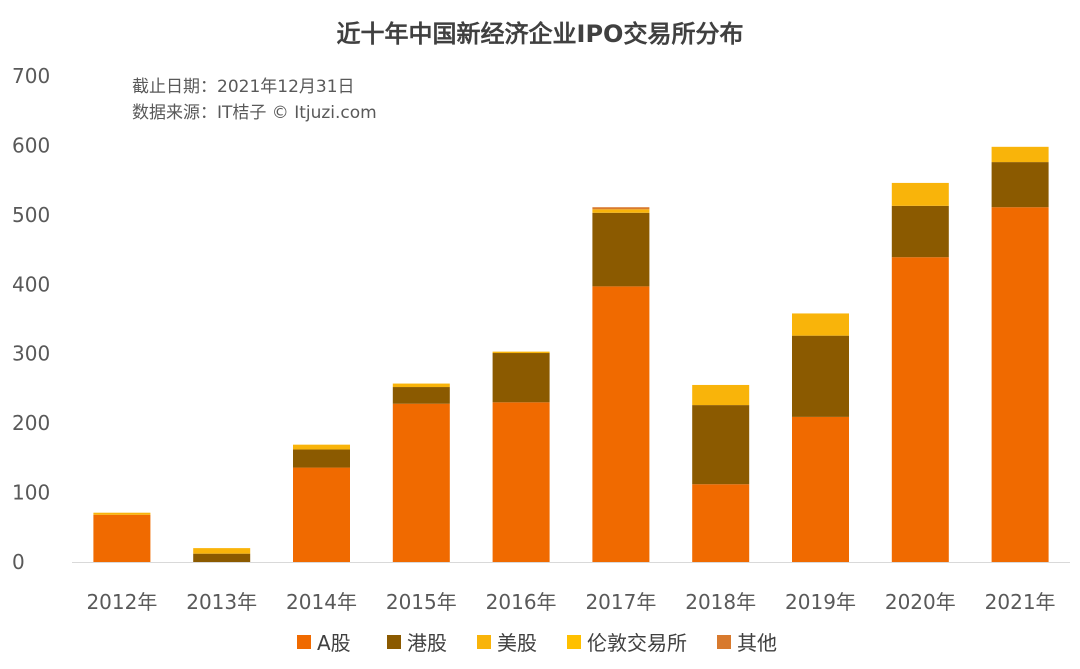 Image resolution: width=1080 pixels, height=669 pixels. I want to click on cutoff-date-note: 截止日期：2021年12月31日, so click(243, 87).